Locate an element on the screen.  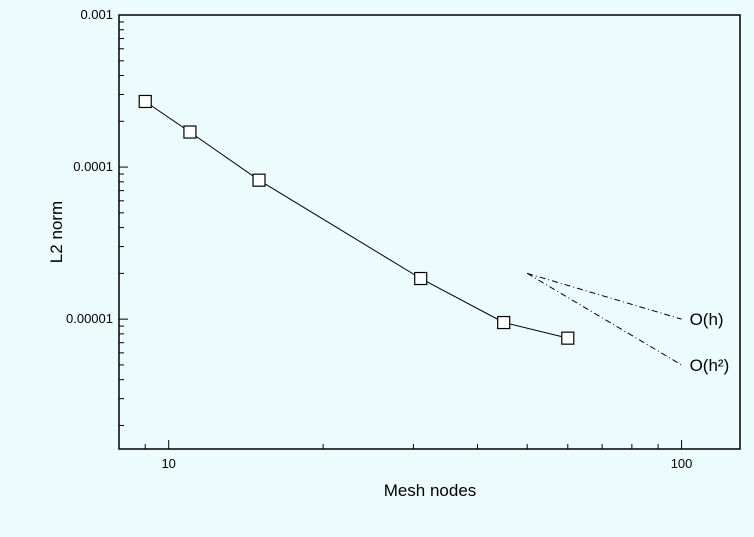
y-tick-label: 0.0001 is located at coordinates (93, 166).